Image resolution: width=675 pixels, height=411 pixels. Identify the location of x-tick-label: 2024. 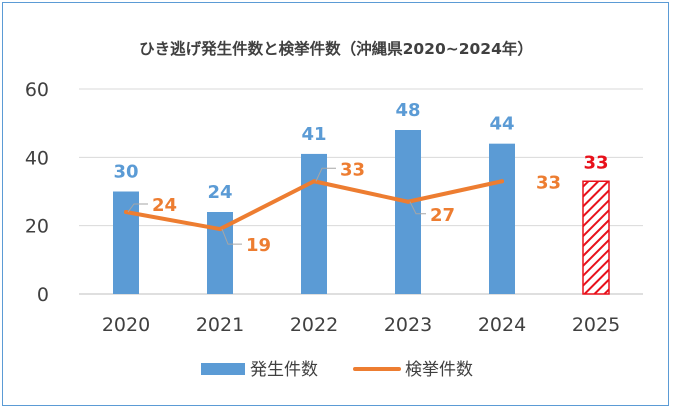
(502, 325).